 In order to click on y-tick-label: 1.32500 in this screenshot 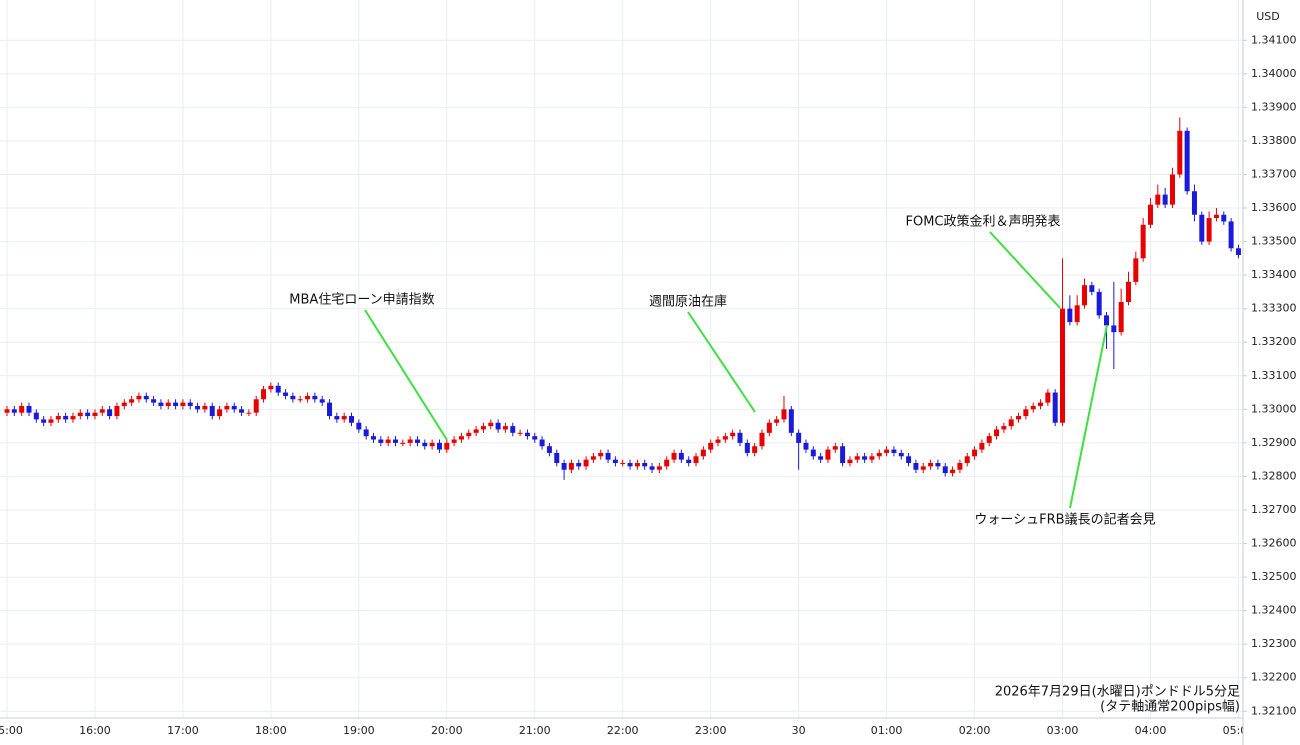, I will do `click(1274, 576)`.